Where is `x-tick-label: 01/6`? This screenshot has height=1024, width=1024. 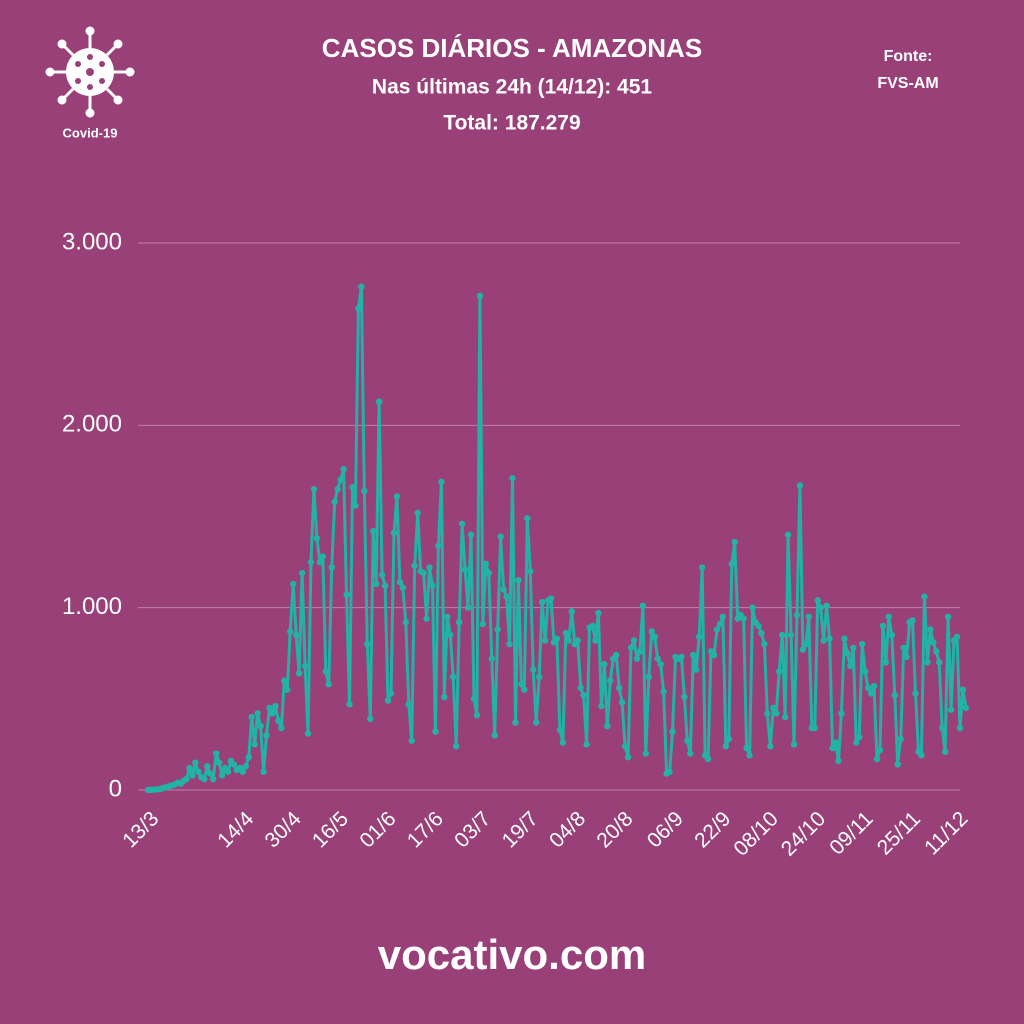
x-tick-label: 01/6 is located at coordinates (377, 829).